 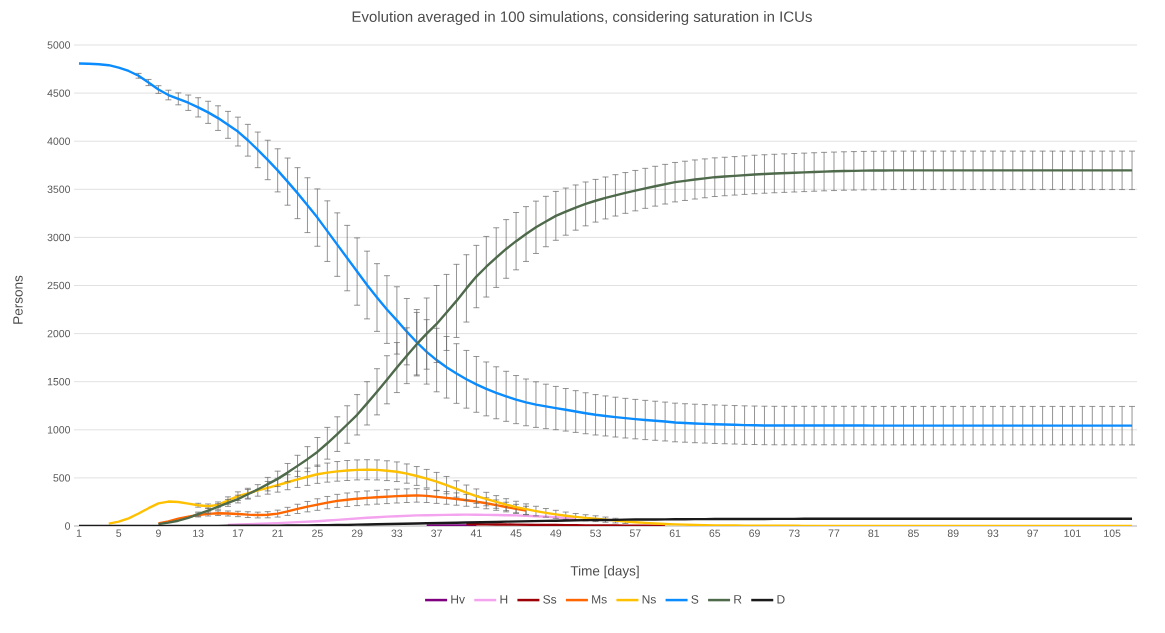 What do you see at coordinates (62, 478) in the screenshot?
I see `y-tick-label: 500` at bounding box center [62, 478].